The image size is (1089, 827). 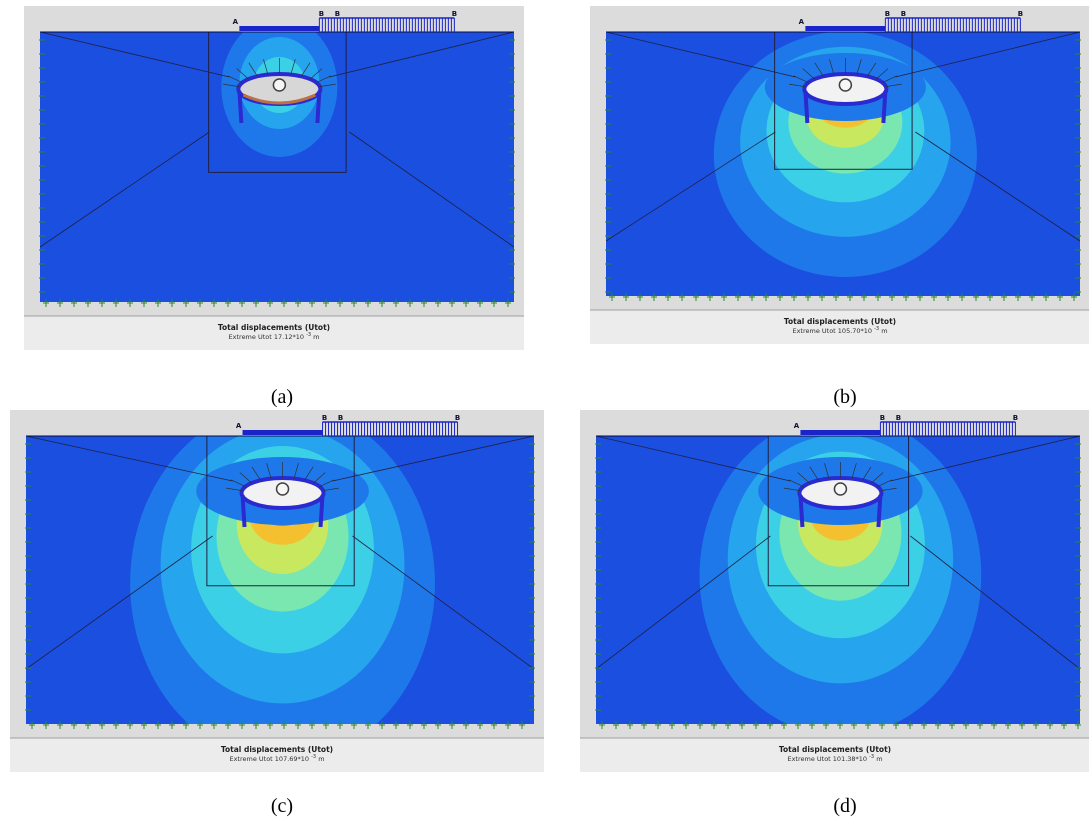 I want to click on footer-extreme-value: Extreme Utot 105.70*10 -3 m, so click(x=839, y=330).